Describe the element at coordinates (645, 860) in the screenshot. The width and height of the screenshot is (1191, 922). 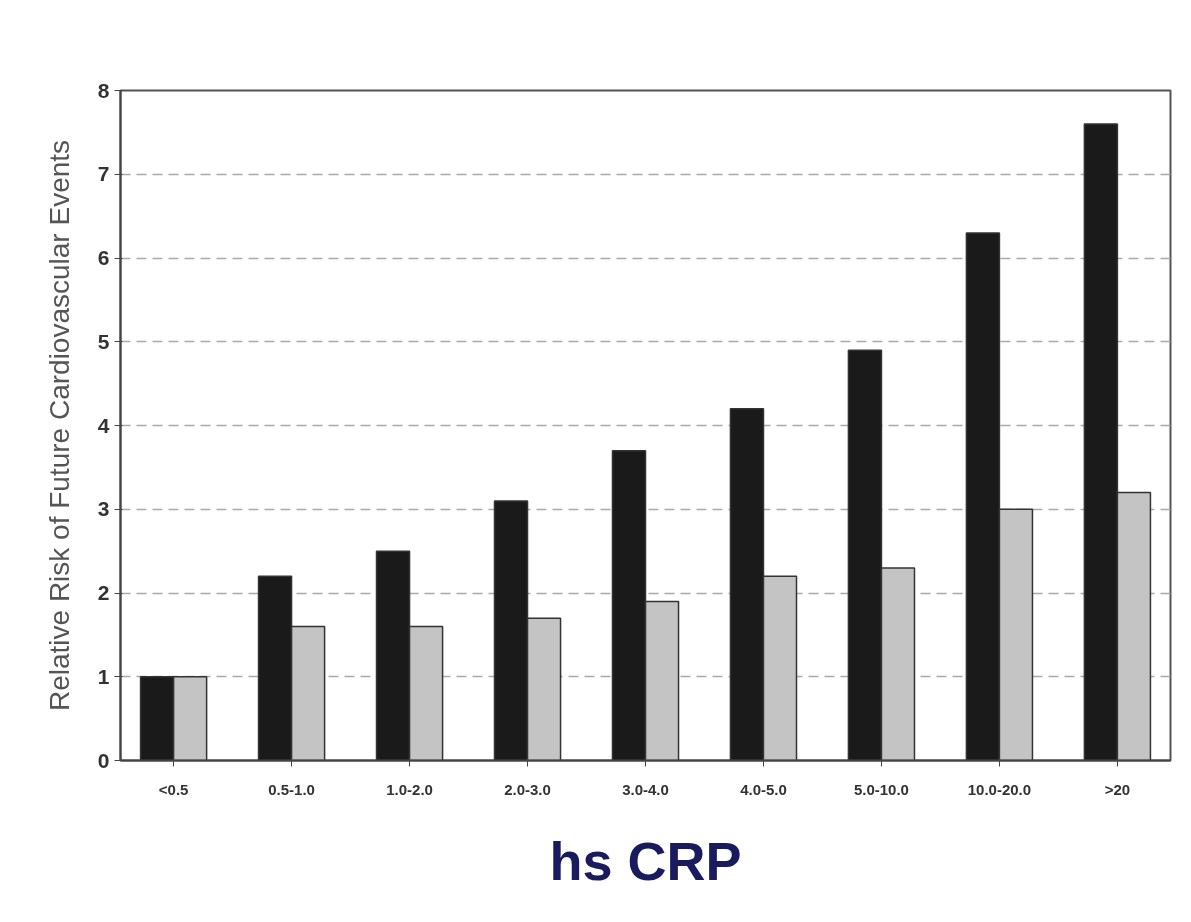
I see `x-axis-title: hs CRP` at that location.